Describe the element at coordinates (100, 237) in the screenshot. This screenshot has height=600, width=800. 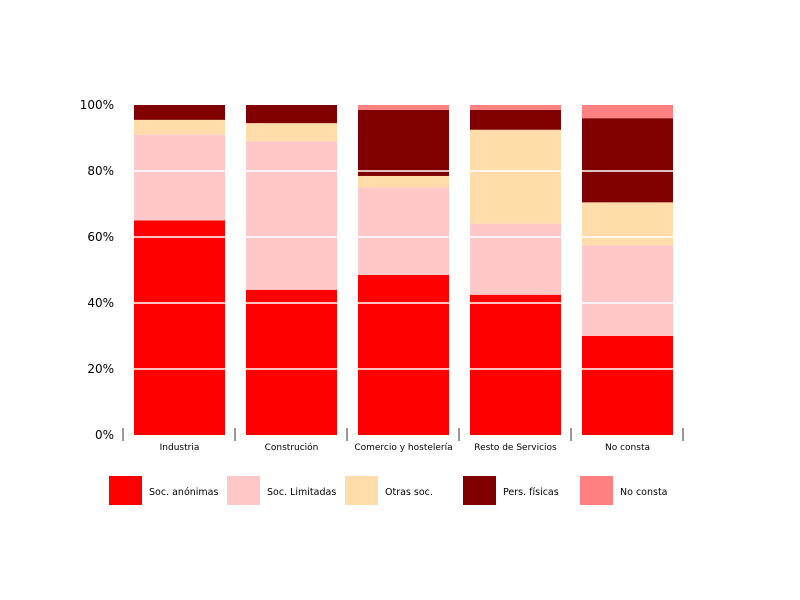
I see `y-tick-label: 60%` at that location.